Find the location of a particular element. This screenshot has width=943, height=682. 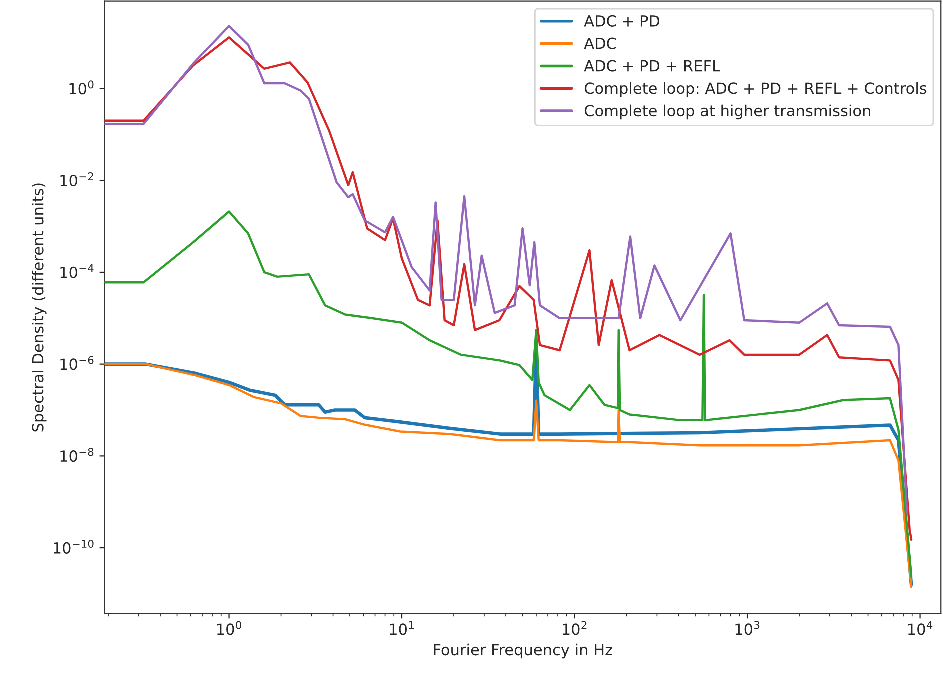

x-tick-label: 10$^{0}$ is located at coordinates (230, 628).